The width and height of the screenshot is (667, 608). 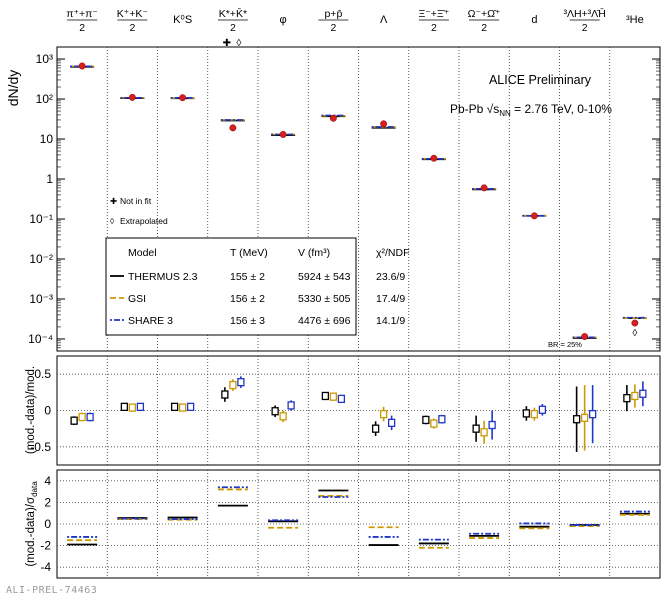 What do you see at coordinates (45, 567) in the screenshot?
I see `y-tick-label: -4` at bounding box center [45, 567].